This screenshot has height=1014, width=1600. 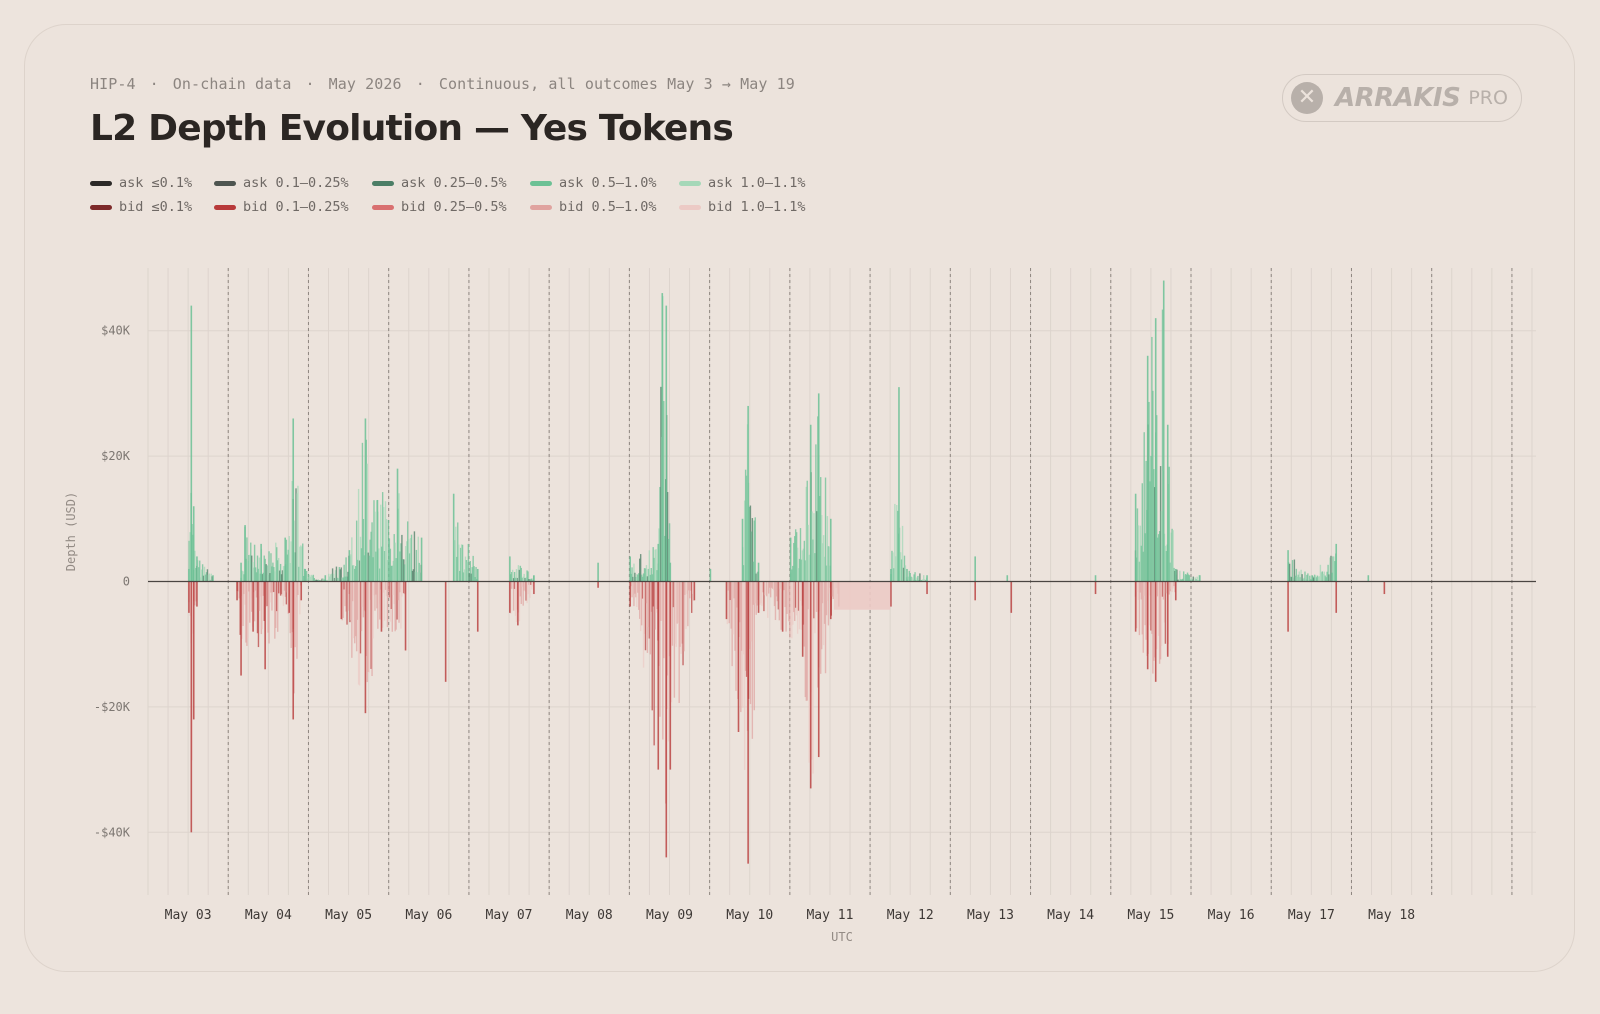 What do you see at coordinates (589, 915) in the screenshot?
I see `x-tick-label: May 08` at bounding box center [589, 915].